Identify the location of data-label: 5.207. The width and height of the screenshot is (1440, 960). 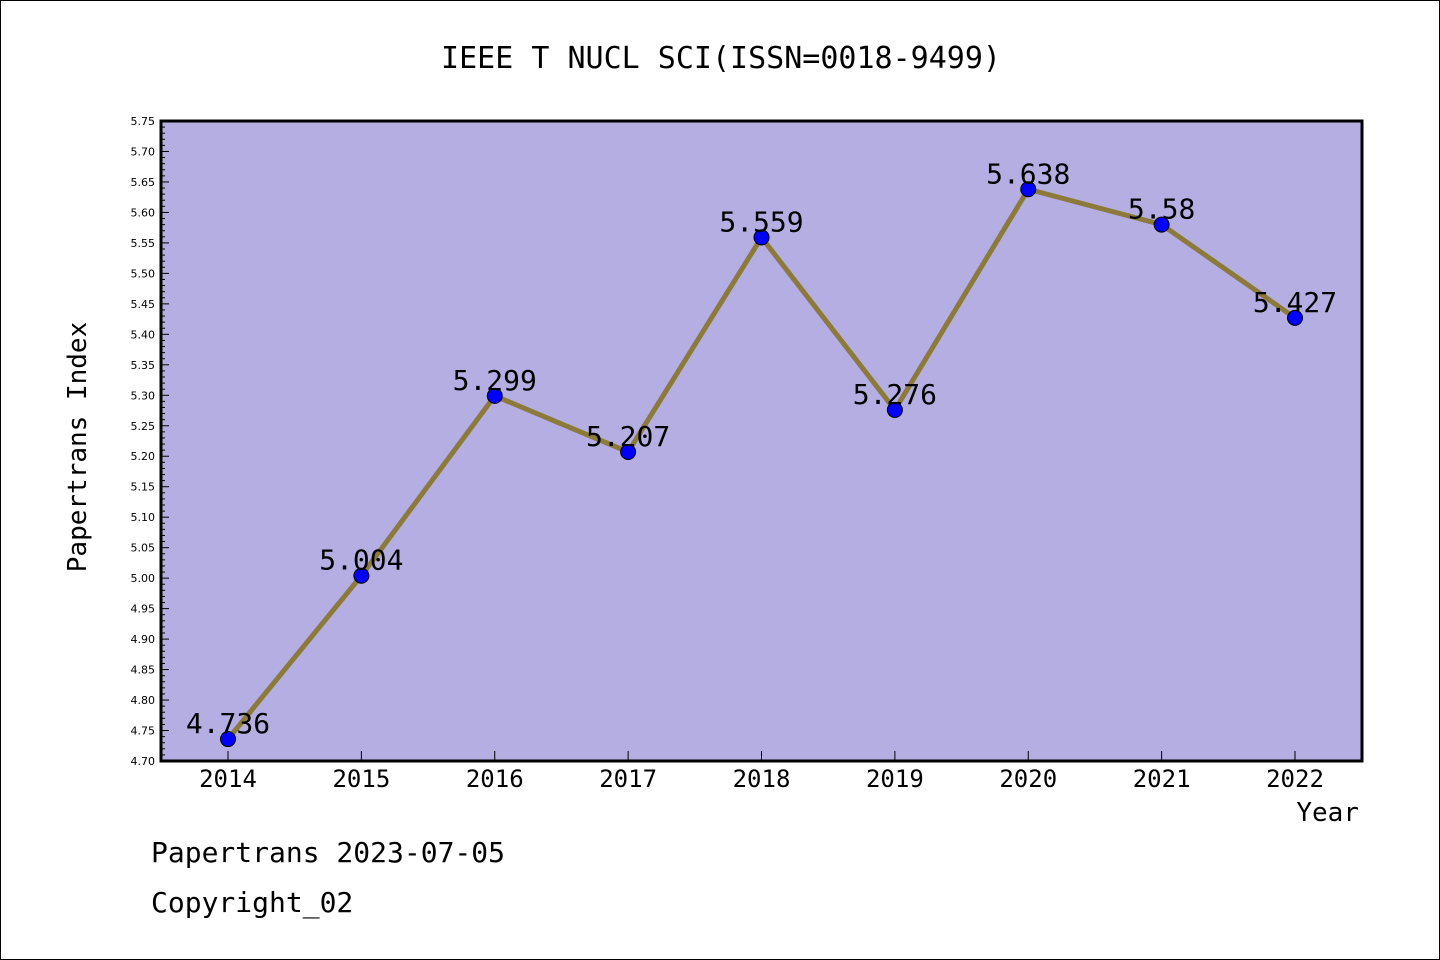
(628, 436).